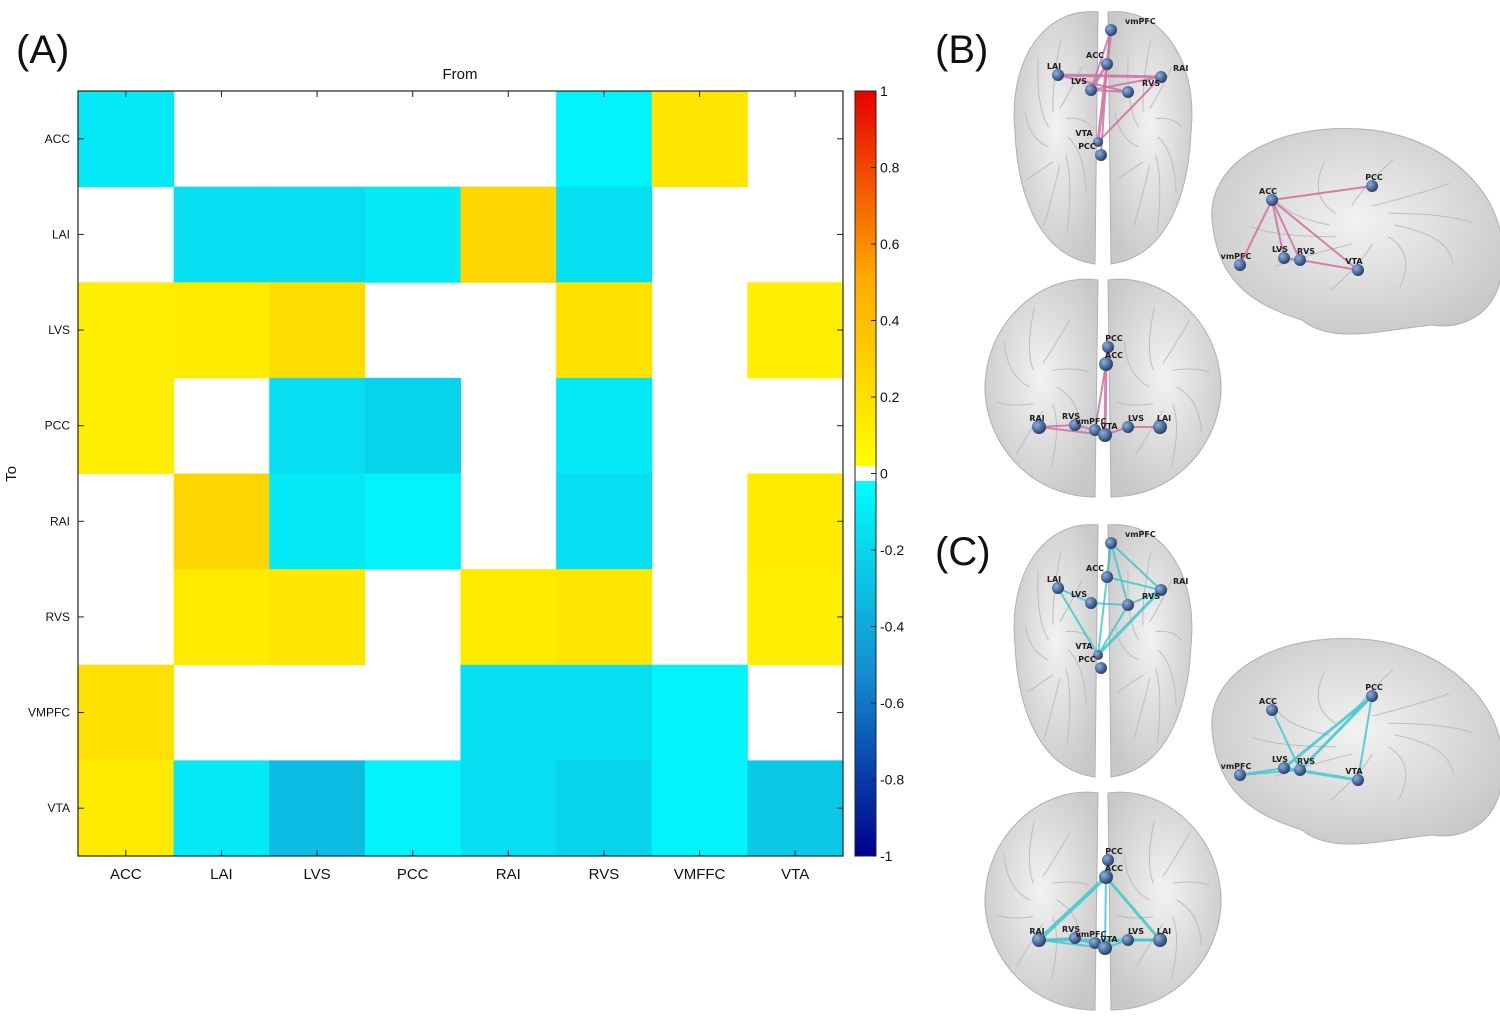  Describe the element at coordinates (1151, 83) in the screenshot. I see `region-node-label: RVS` at that location.